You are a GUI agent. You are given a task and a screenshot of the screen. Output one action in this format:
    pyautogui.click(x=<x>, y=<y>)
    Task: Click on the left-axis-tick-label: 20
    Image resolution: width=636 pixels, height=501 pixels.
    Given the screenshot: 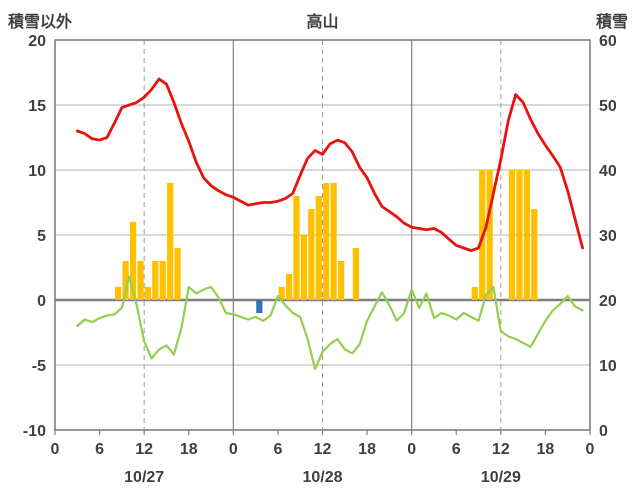 What is the action you would take?
    pyautogui.click(x=37, y=41)
    